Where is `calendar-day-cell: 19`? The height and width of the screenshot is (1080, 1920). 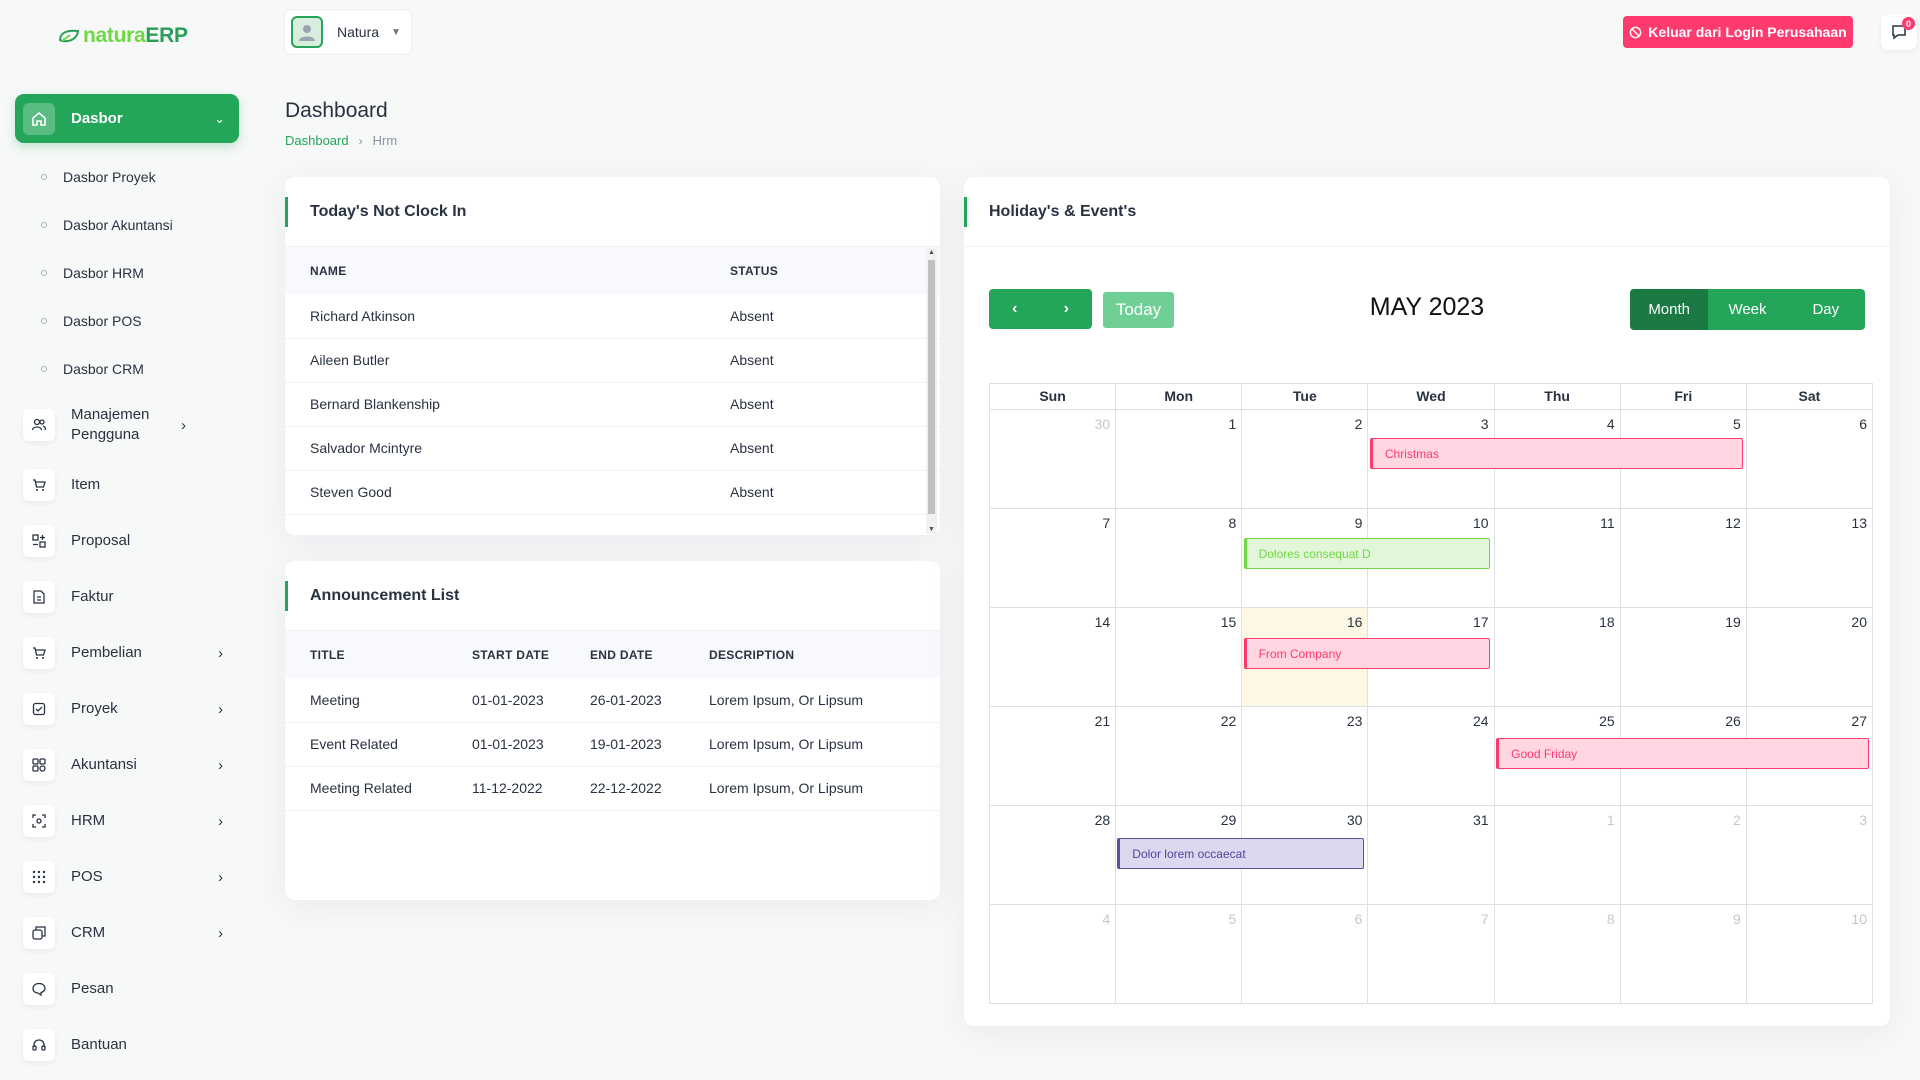
calendar-day-cell: 19 is located at coordinates (1683, 657).